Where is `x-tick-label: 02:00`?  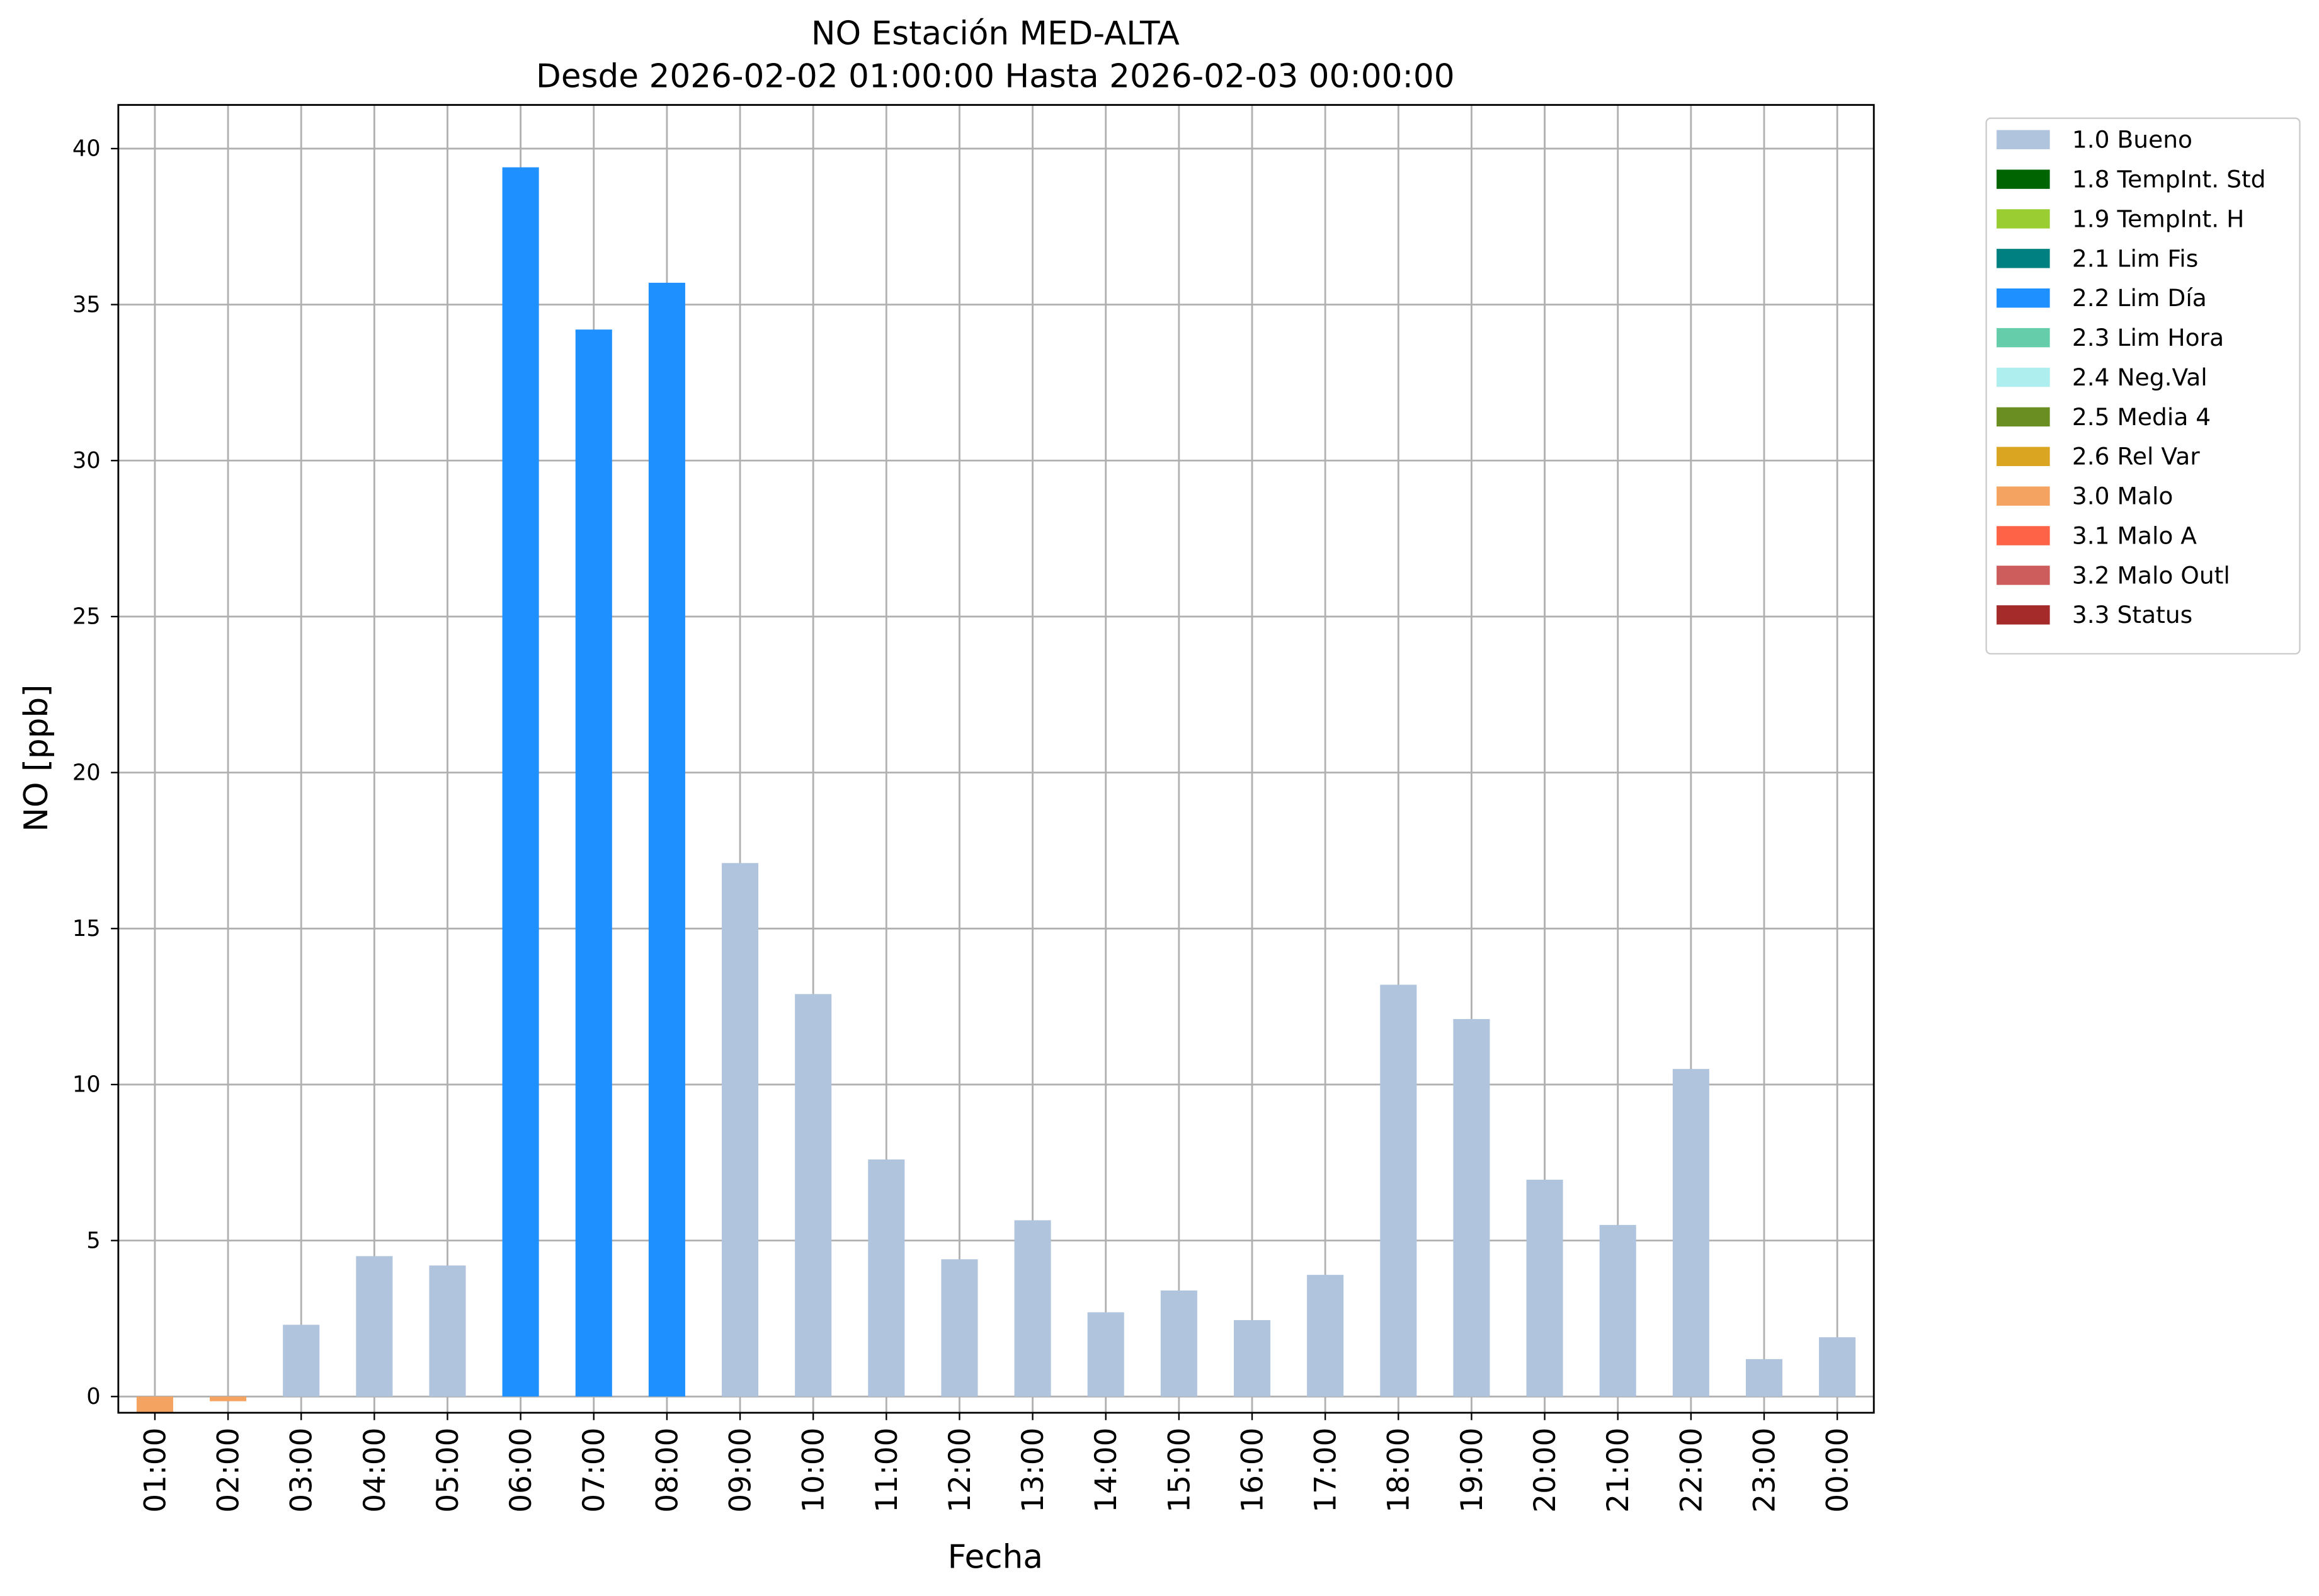 x-tick-label: 02:00 is located at coordinates (228, 1470).